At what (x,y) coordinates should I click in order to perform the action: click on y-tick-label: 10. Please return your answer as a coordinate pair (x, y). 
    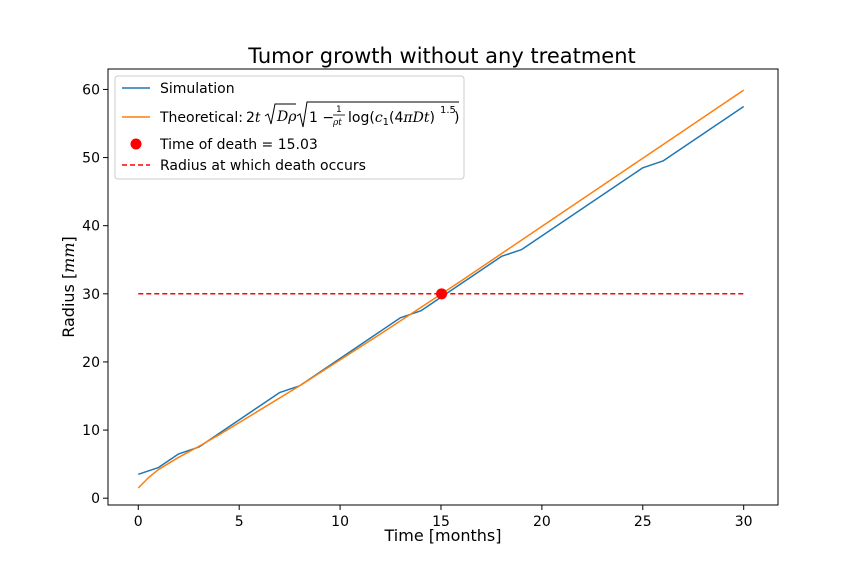
    Looking at the image, I should click on (91, 431).